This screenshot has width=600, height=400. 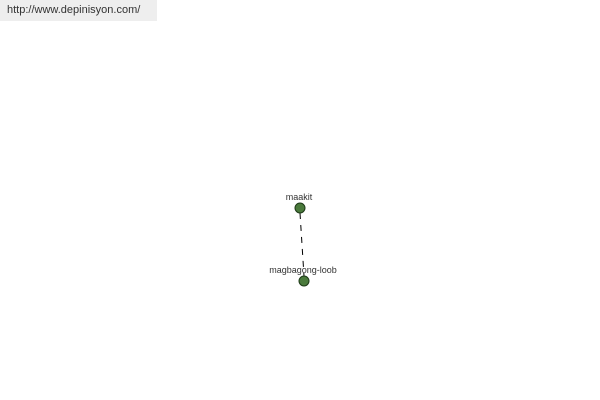 I want to click on node-label-magbagong-loob: magbagong-loob, so click(x=303, y=270).